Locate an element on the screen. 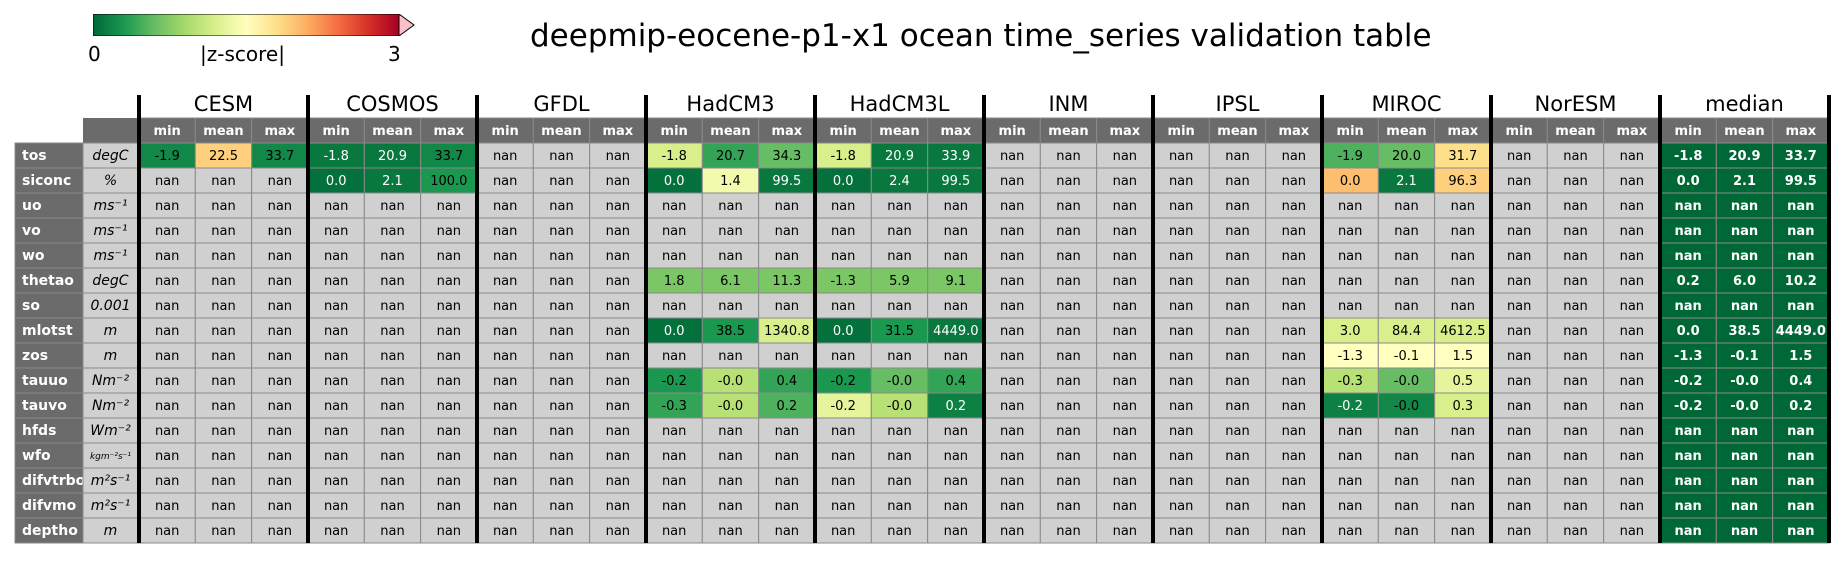  cell-value: 31.5 is located at coordinates (899, 331).